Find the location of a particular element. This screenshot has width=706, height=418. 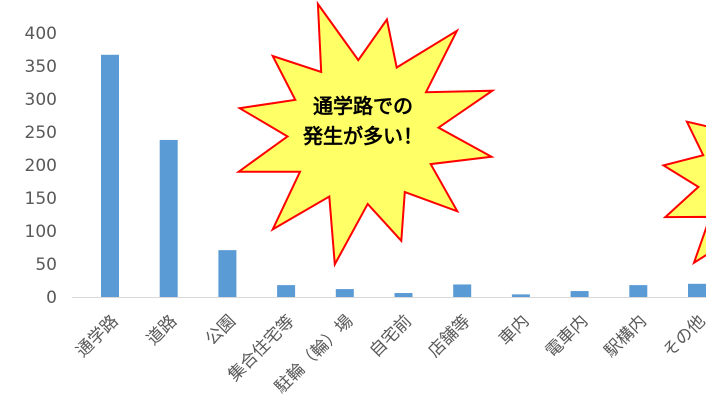

y-tick-label: 50 is located at coordinates (46, 265).